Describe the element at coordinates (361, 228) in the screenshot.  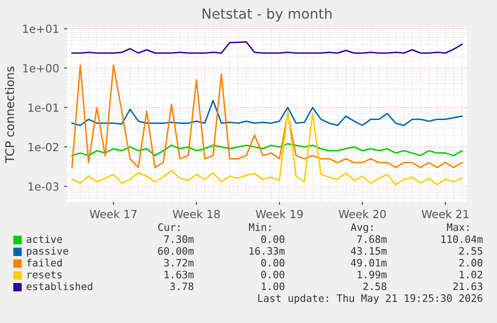
I see `text: Avg:` at that location.